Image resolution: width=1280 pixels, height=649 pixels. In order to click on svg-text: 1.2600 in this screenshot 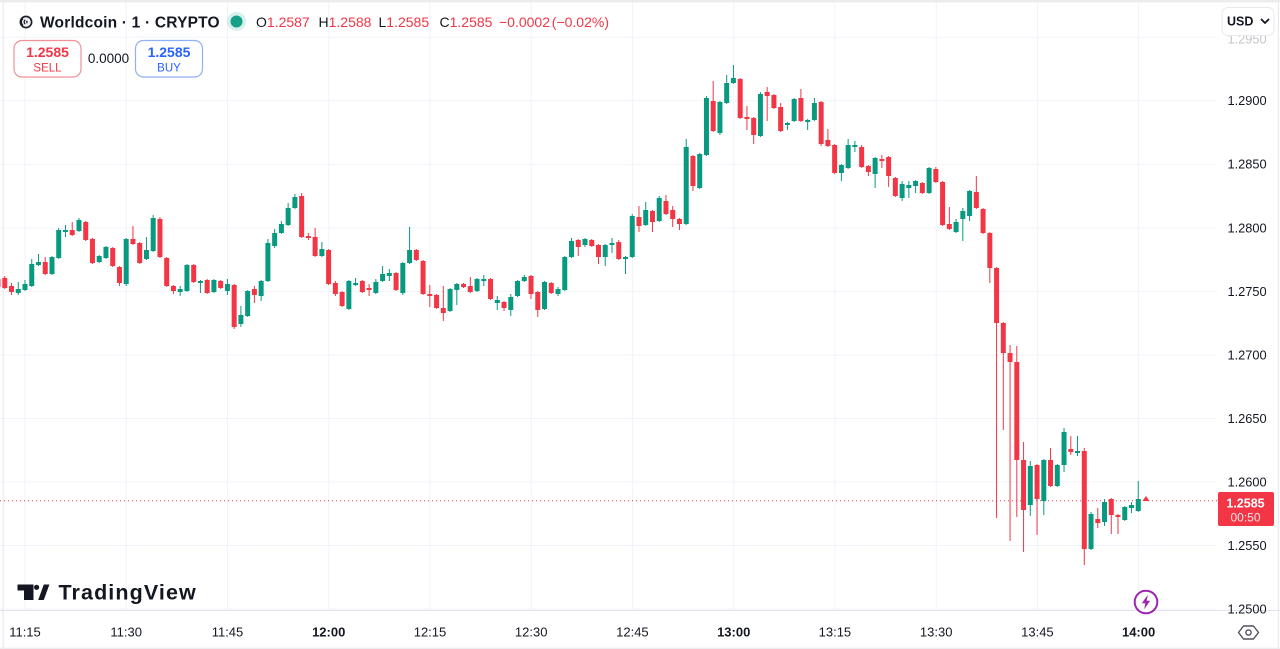, I will do `click(1247, 481)`.